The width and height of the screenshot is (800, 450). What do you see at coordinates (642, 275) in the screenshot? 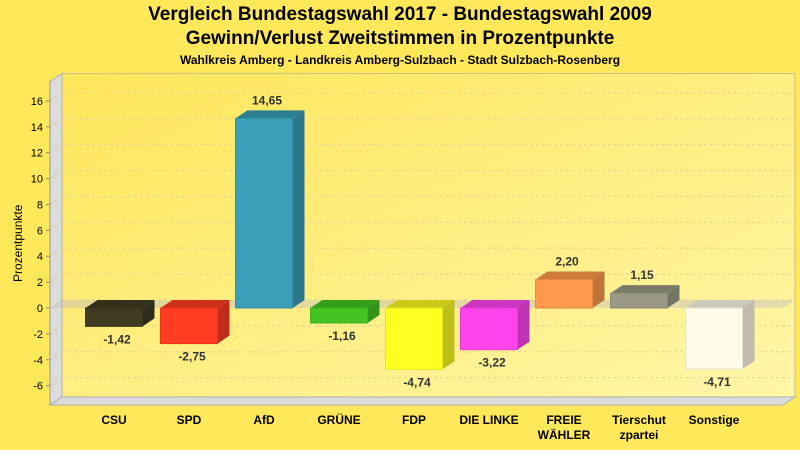
I see `data-label: 1,15` at bounding box center [642, 275].